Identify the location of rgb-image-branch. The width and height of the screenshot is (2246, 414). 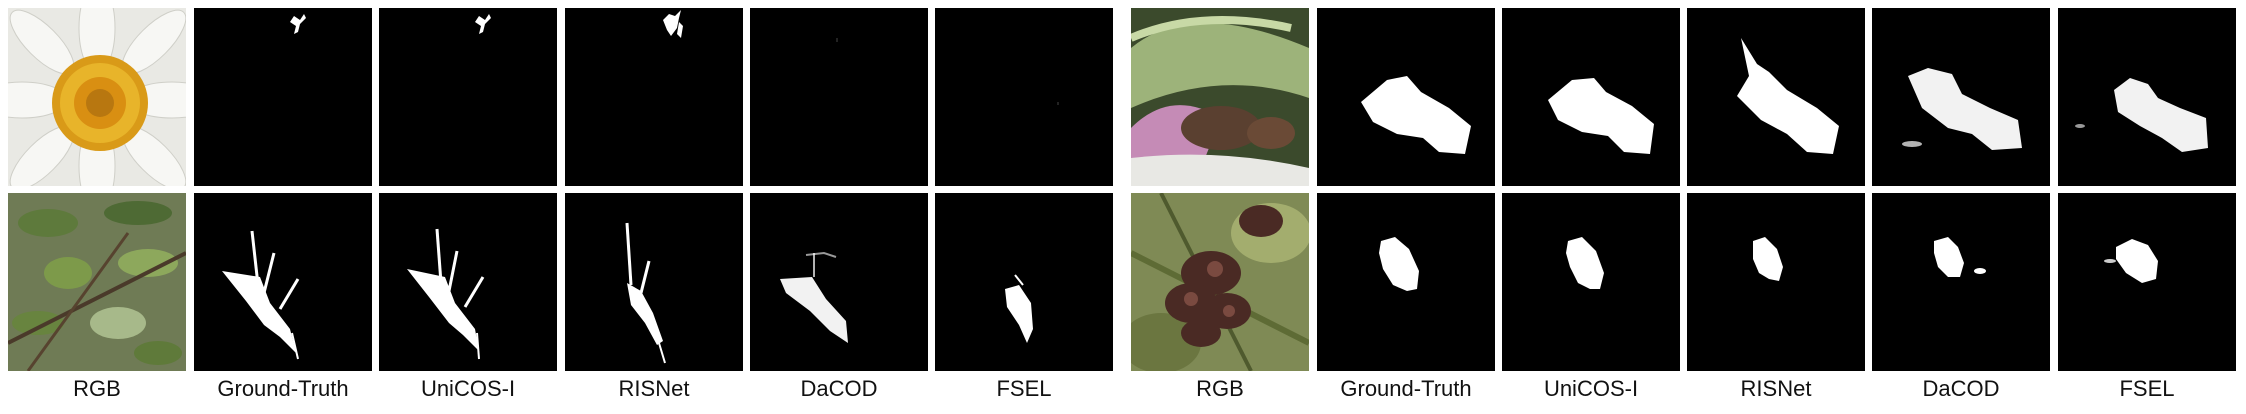
(97, 282).